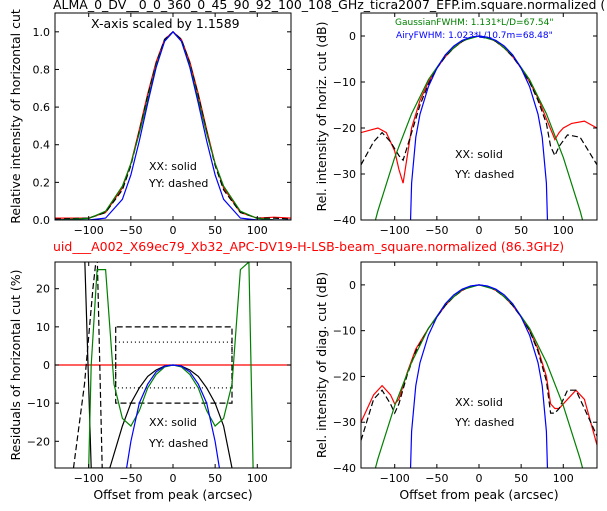 The image size is (607, 511). What do you see at coordinates (42, 220) in the screenshot?
I see `y-tick-label: 0.0` at bounding box center [42, 220].